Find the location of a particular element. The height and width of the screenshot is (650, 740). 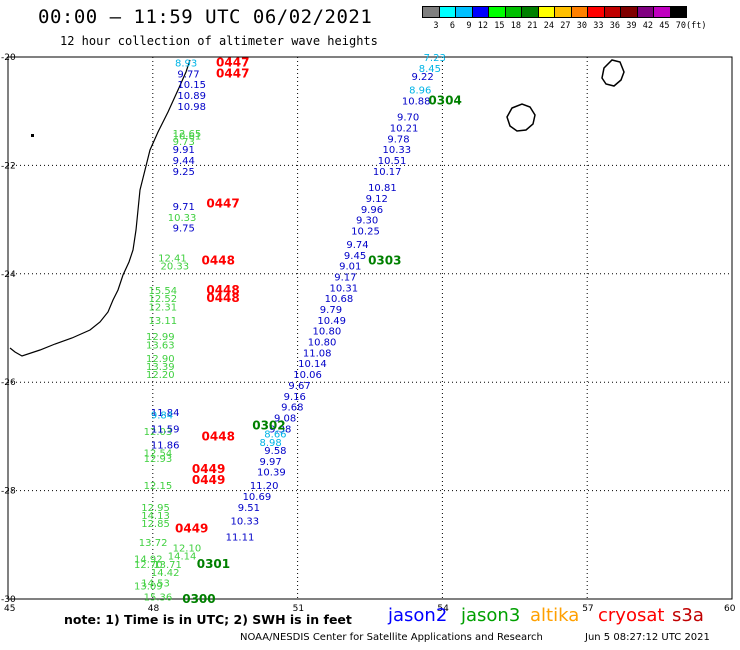

colorbar-label: 12 is located at coordinates (482, 26).